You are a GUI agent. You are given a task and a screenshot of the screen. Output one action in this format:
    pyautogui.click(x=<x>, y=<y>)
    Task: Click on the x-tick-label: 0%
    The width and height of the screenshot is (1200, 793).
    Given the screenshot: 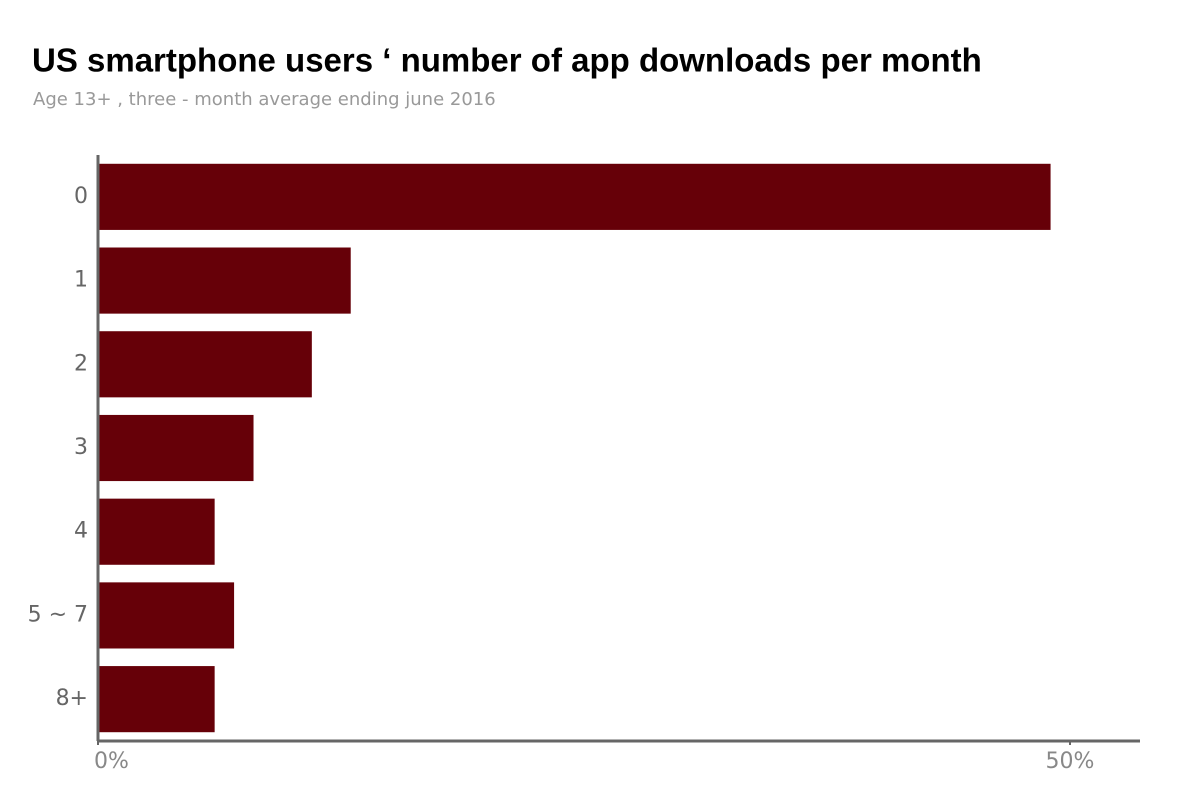 What is the action you would take?
    pyautogui.click(x=111, y=761)
    